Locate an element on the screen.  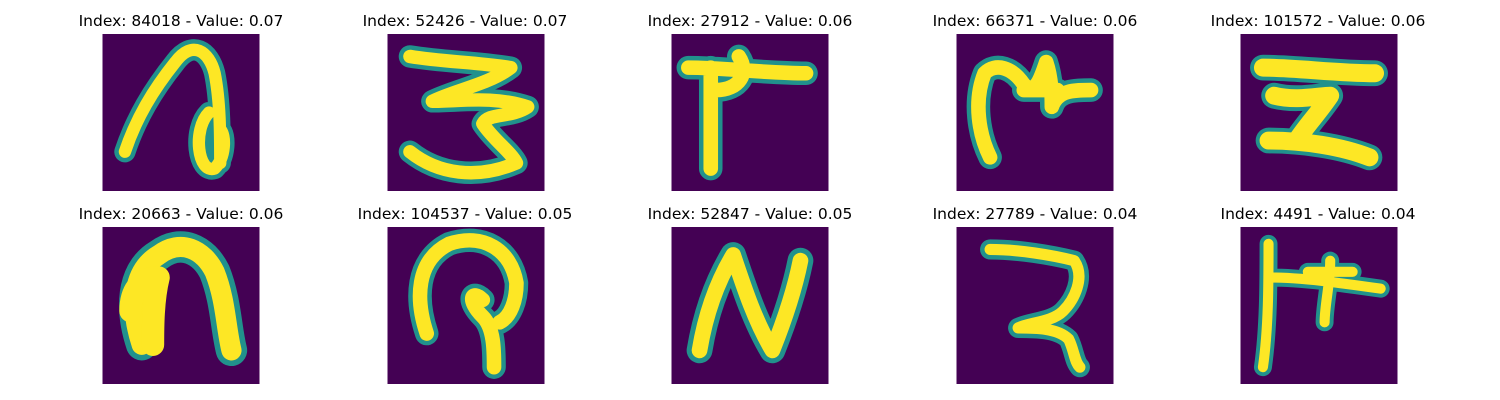
panel-title: Index: 27912 - Value: 0.06 is located at coordinates (750, 21).